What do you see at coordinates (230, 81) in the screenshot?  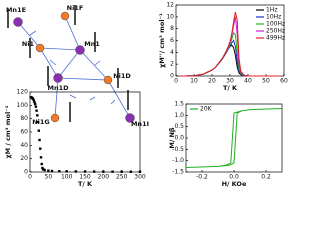 I see `x-tick-label: 30` at bounding box center [230, 81].